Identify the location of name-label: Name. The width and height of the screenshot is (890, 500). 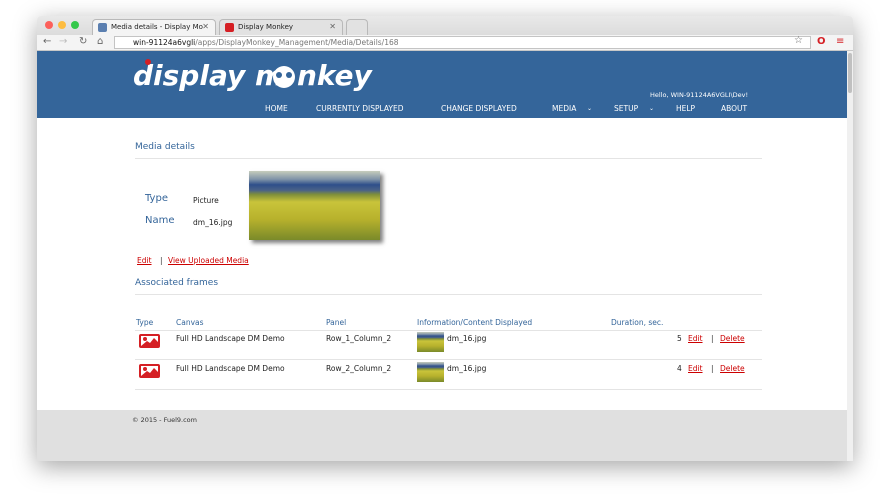
(160, 220).